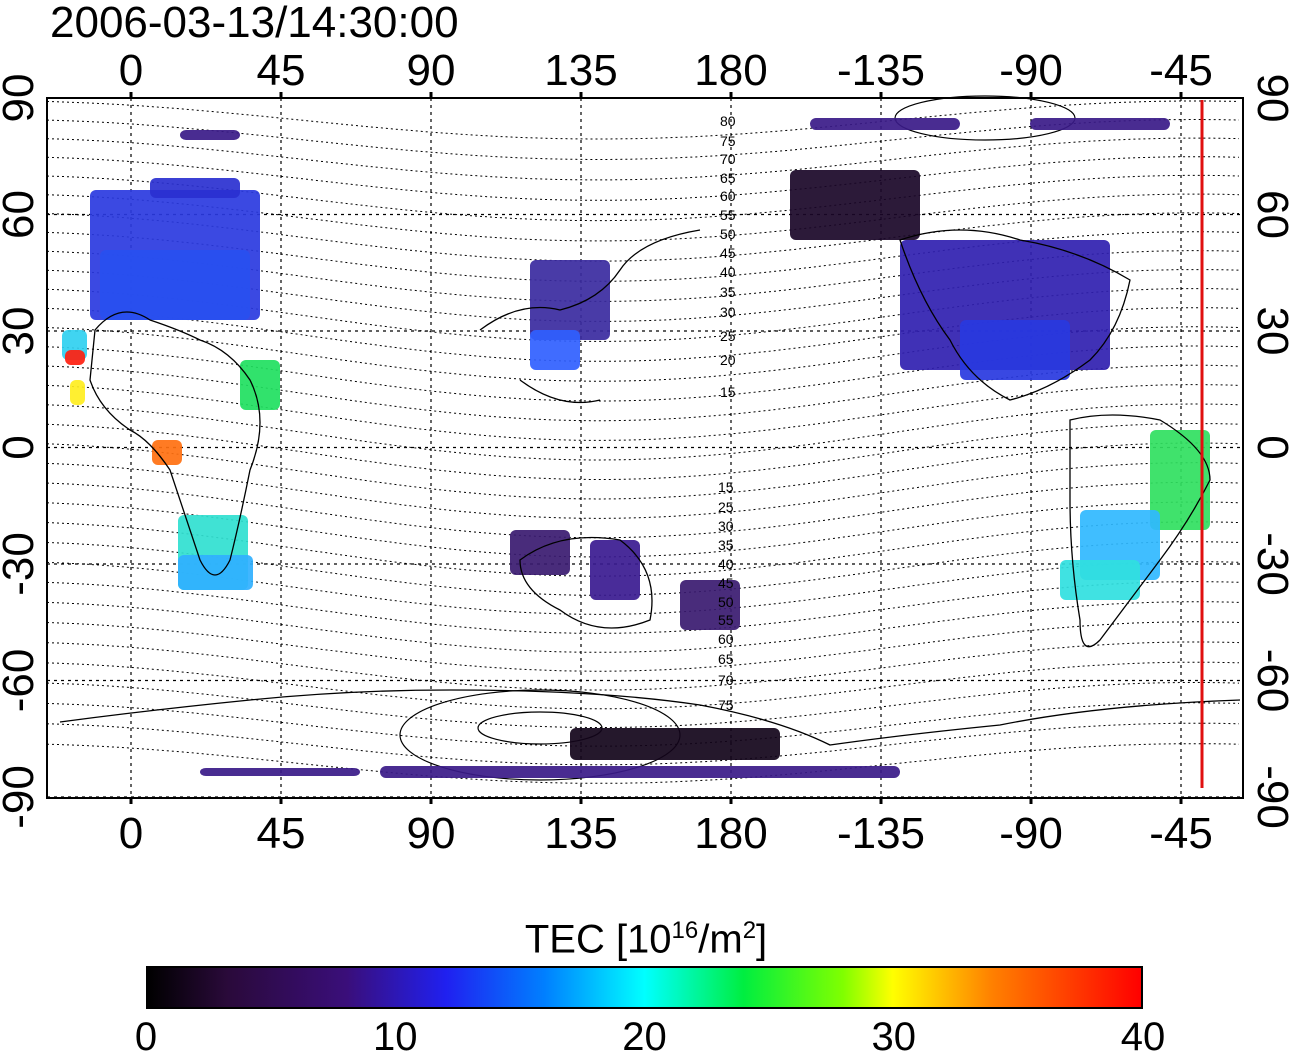 The image size is (1292, 1059). What do you see at coordinates (21, 564) in the screenshot?
I see `left-lat-label: -30` at bounding box center [21, 564].